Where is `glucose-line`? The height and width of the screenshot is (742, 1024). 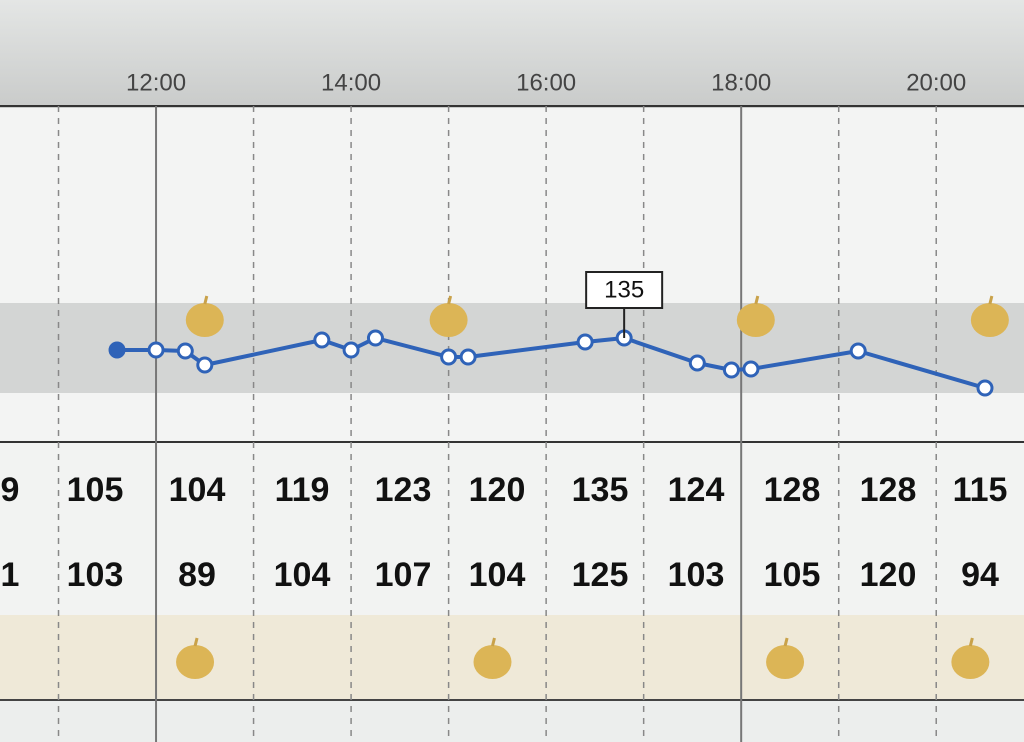
glucose-line is located at coordinates (551, 363).